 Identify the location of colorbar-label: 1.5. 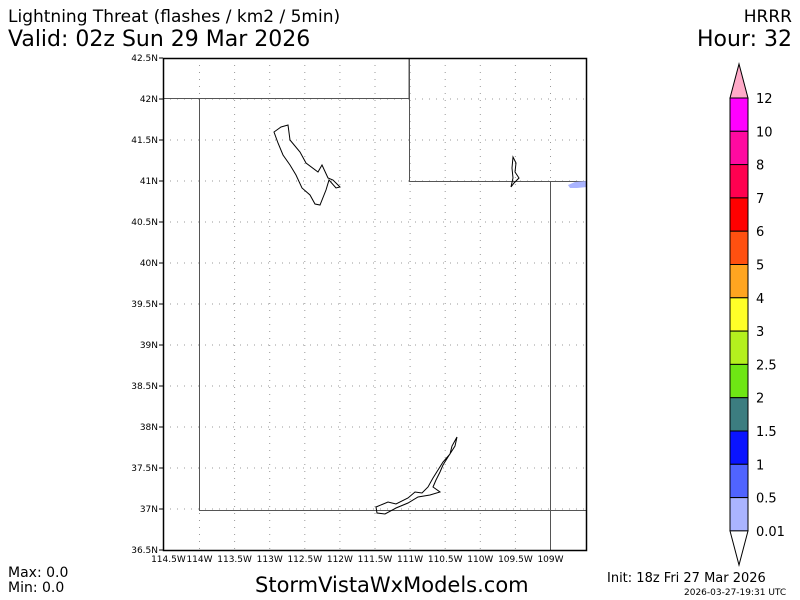
(766, 432).